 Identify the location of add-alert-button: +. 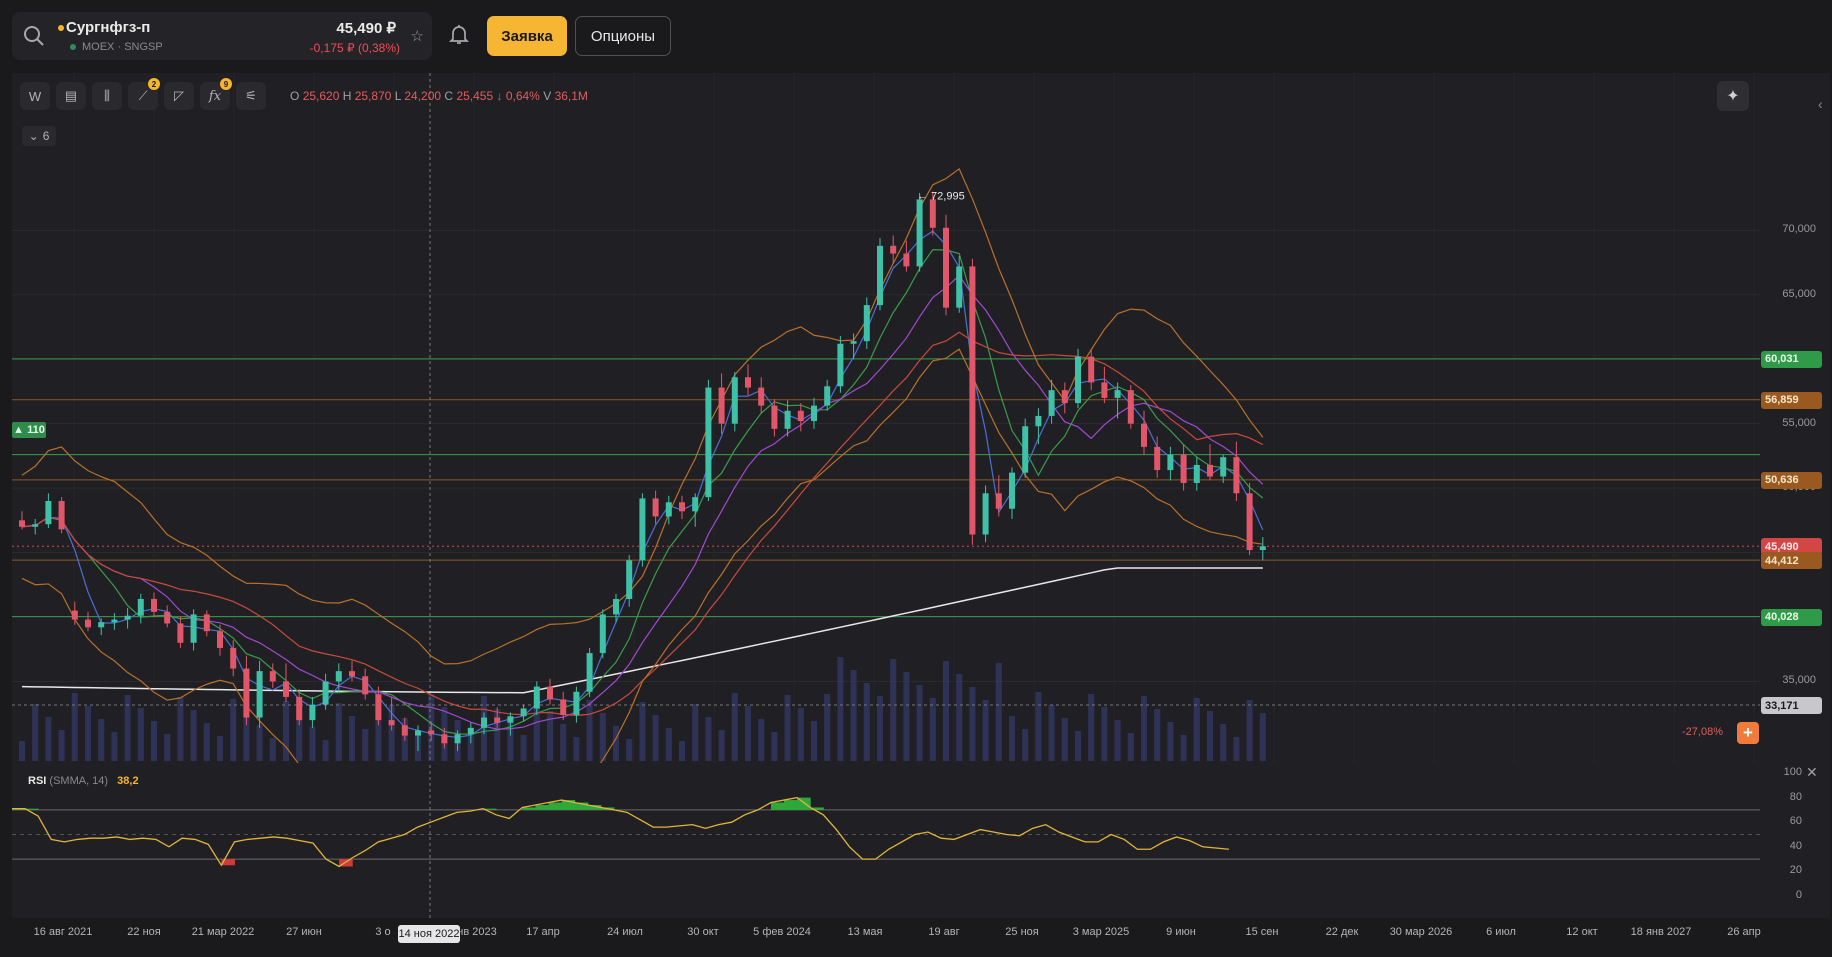
(1748, 733).